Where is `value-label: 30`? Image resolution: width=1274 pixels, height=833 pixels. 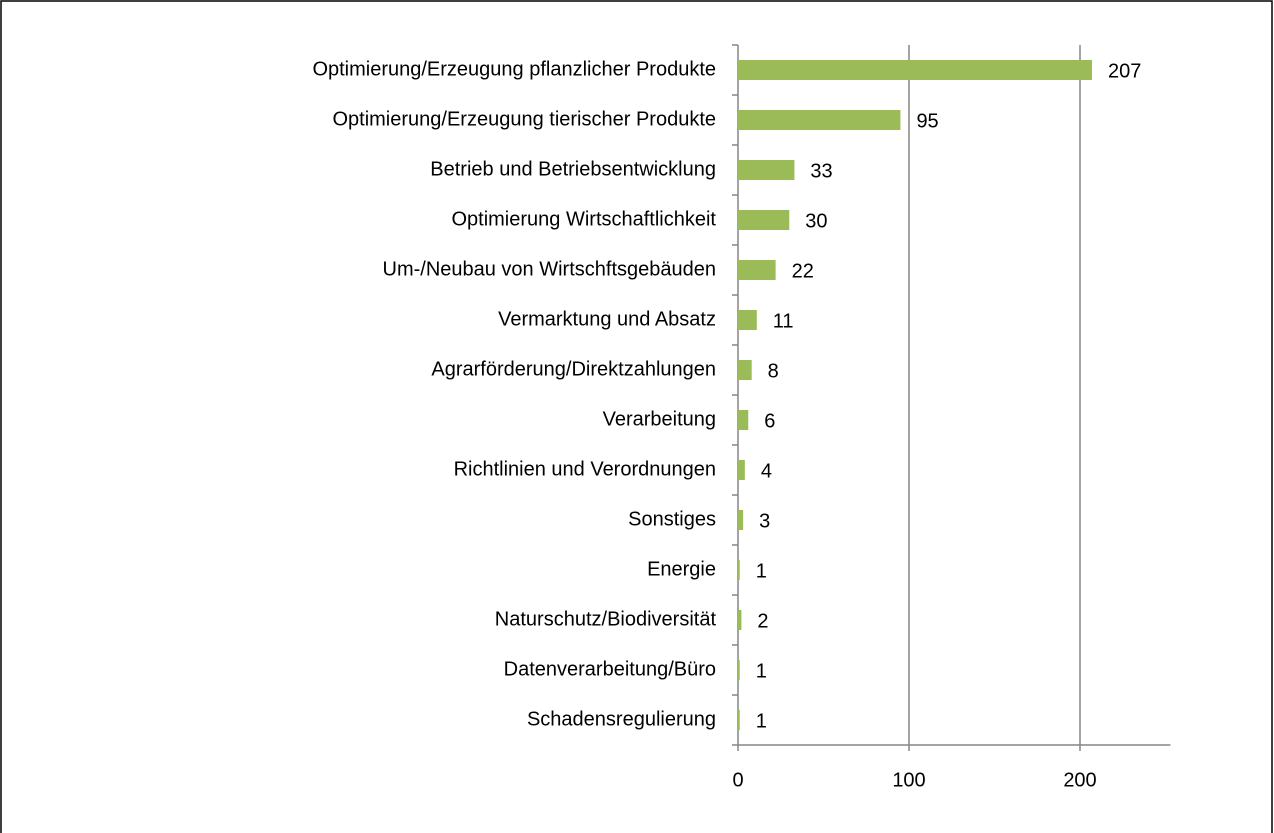 value-label: 30 is located at coordinates (816, 221).